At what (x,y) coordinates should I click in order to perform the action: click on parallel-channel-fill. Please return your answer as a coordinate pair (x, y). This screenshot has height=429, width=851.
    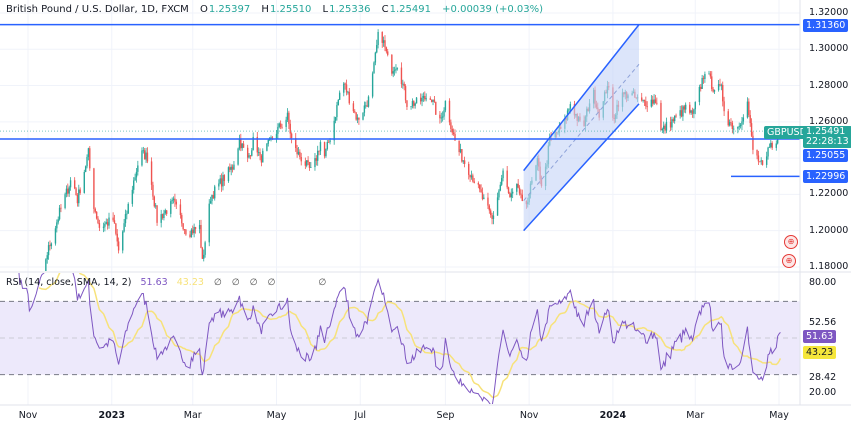
    Looking at the image, I should click on (581, 127).